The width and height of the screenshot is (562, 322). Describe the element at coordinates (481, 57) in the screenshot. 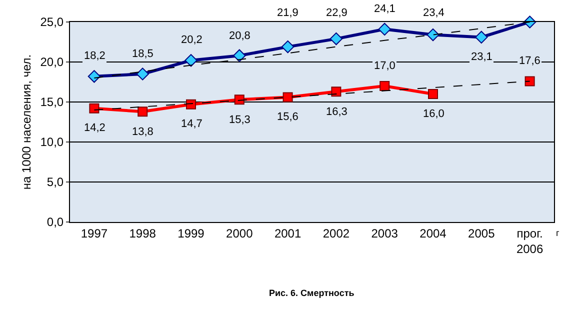

I see `data-label: 23,1` at that location.